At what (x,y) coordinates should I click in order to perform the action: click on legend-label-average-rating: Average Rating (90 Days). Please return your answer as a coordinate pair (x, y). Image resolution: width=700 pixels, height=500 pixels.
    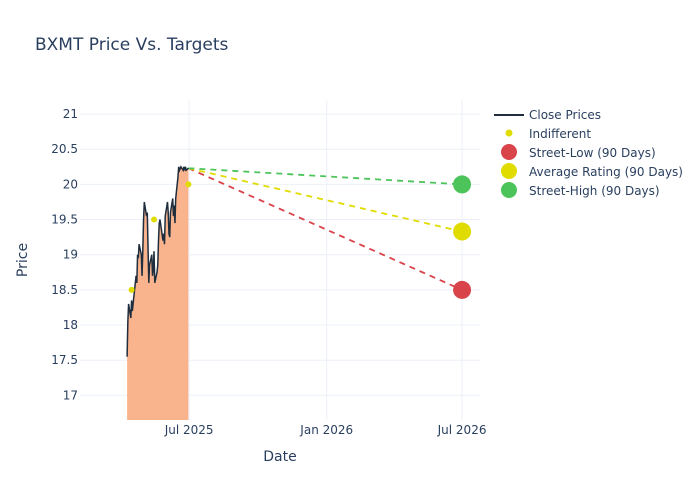
    Looking at the image, I should click on (606, 172).